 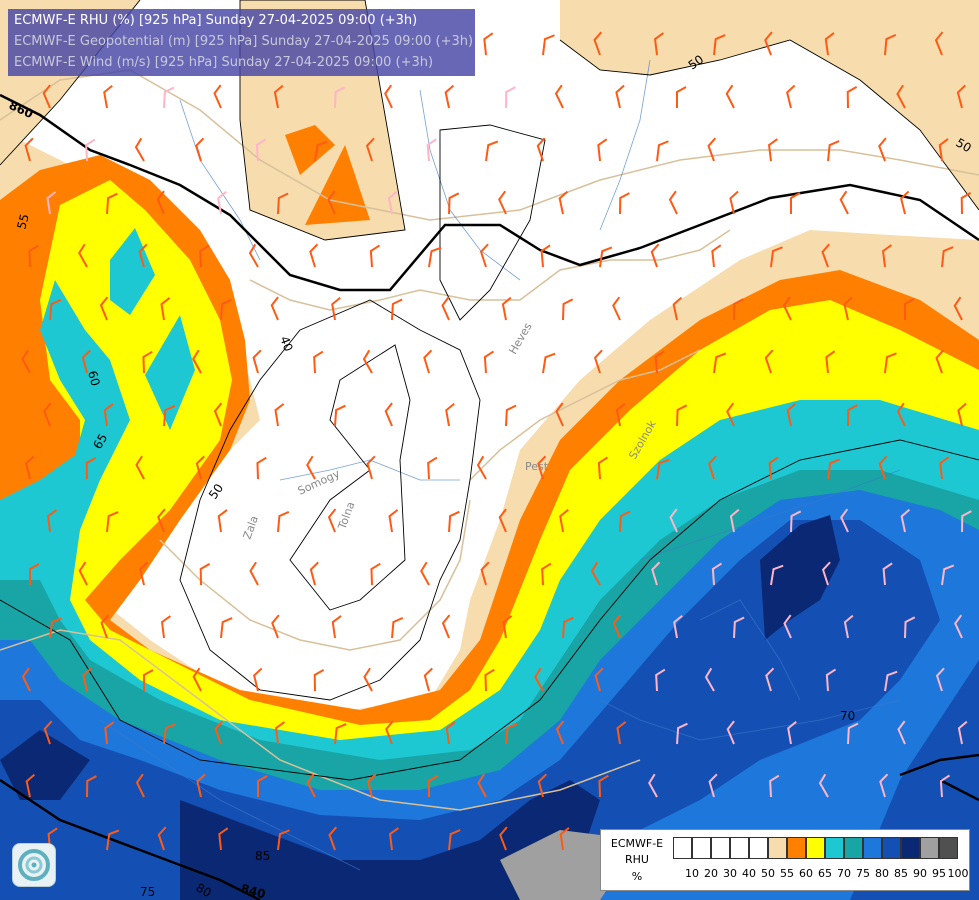 What do you see at coordinates (920, 873) in the screenshot?
I see `legend-tick: 90` at bounding box center [920, 873].